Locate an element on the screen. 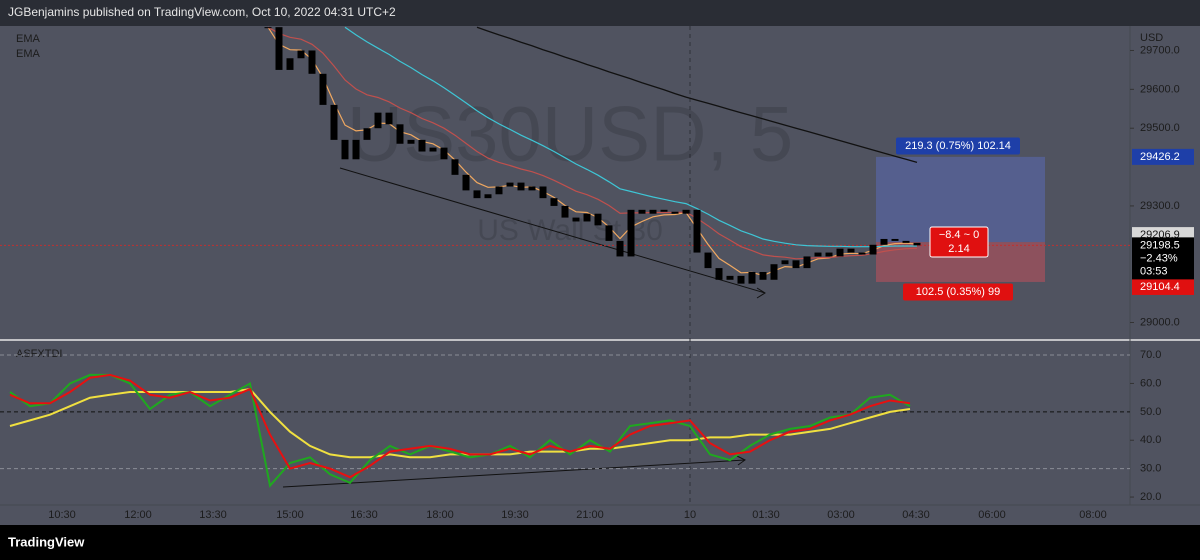 This screenshot has height=560, width=1200. x-tick-label: 06:00 is located at coordinates (992, 515).